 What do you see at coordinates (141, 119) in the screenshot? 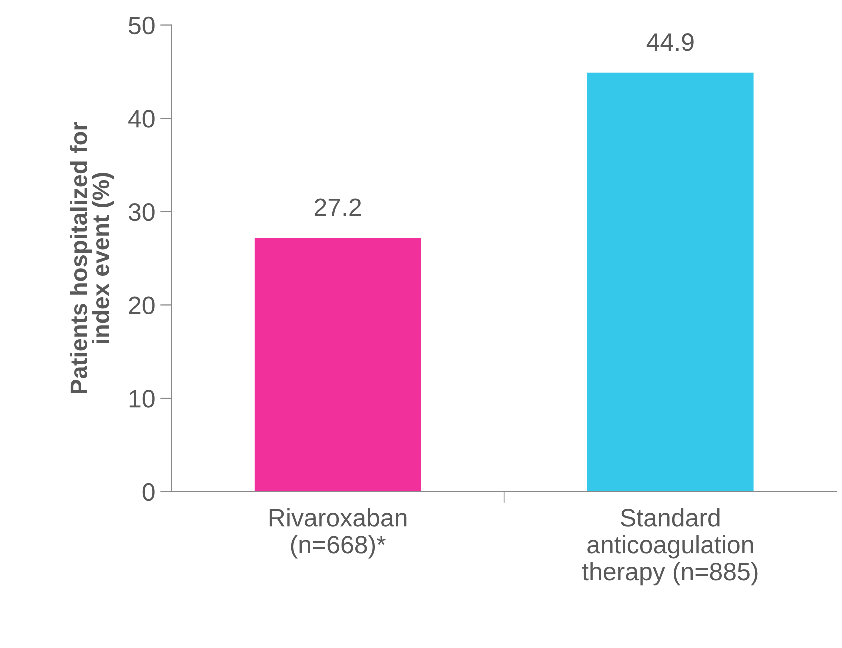
I see `y-tick-label: 40` at bounding box center [141, 119].